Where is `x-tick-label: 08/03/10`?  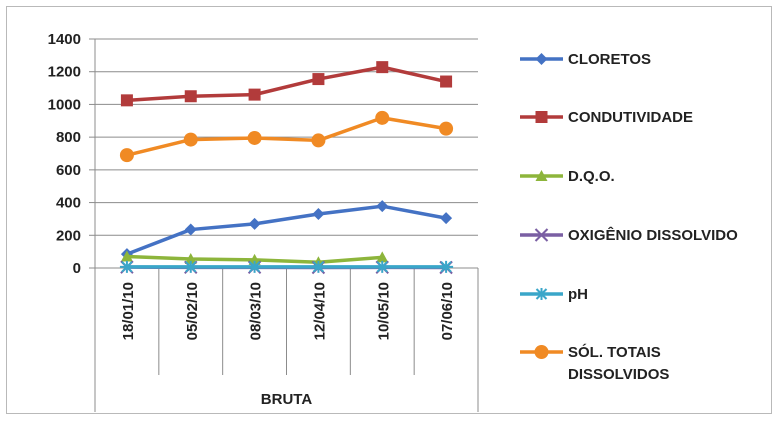
x-tick-label: 08/03/10 is located at coordinates (256, 311).